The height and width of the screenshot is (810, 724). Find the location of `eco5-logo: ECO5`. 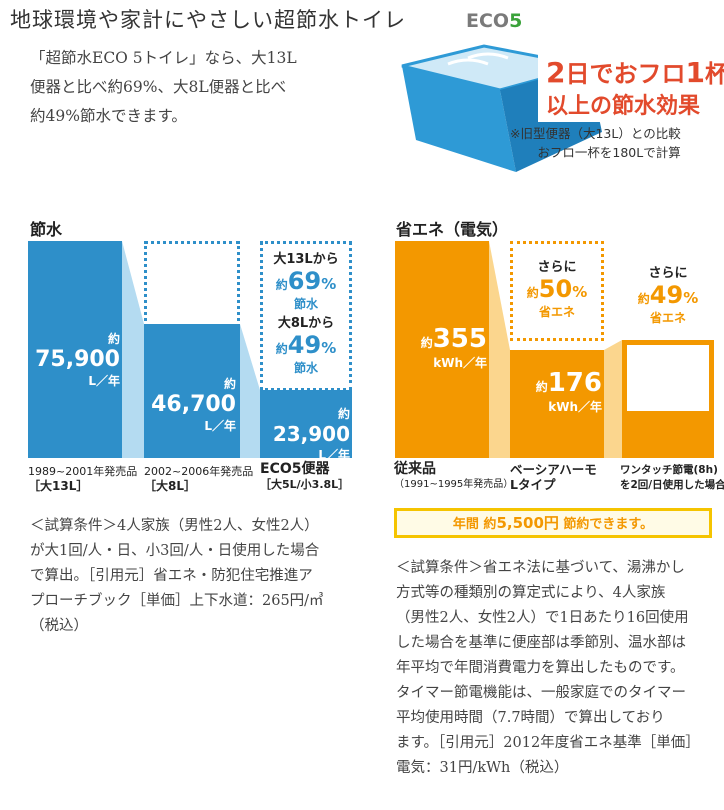

eco5-logo: ECO5 is located at coordinates (494, 21).